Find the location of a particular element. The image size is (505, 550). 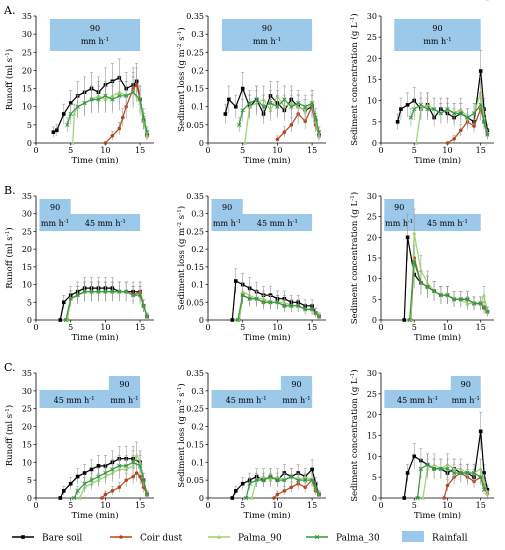

y-tick-label: 10 is located at coordinates (372, 456).